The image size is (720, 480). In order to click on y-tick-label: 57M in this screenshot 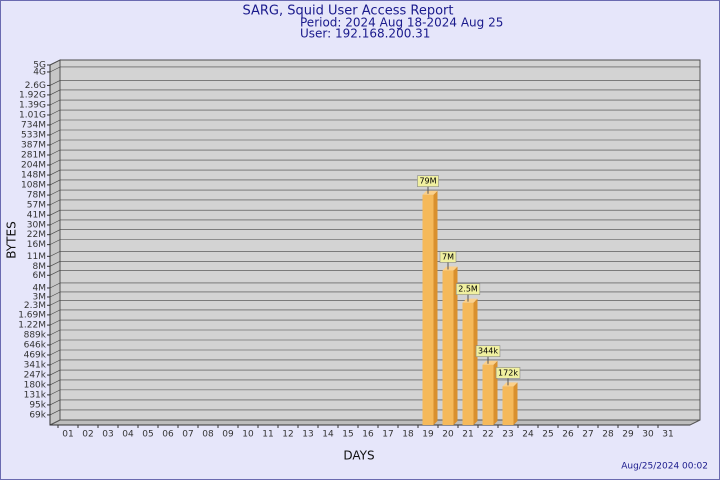, I will do `click(36, 205)`.